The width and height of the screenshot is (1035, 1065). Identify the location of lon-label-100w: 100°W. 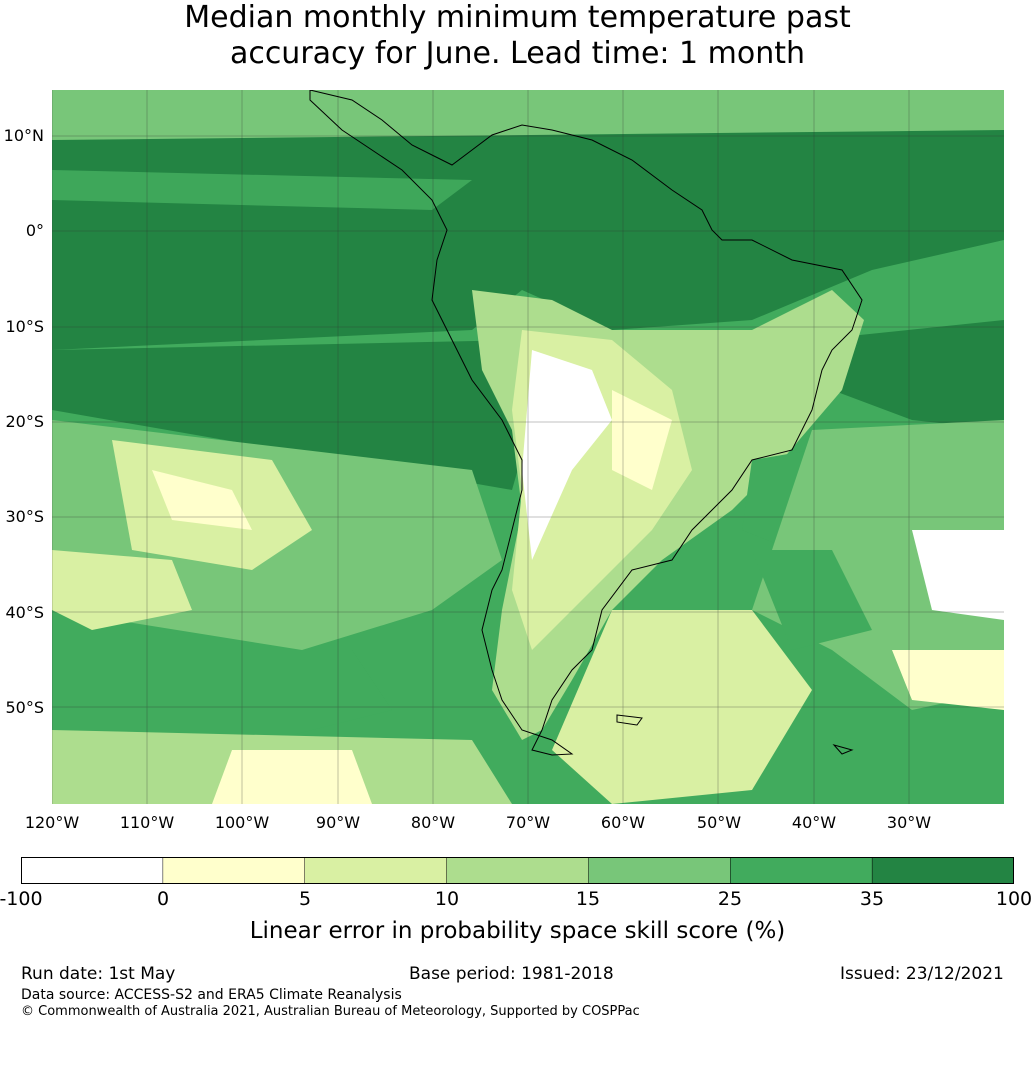
(242, 822).